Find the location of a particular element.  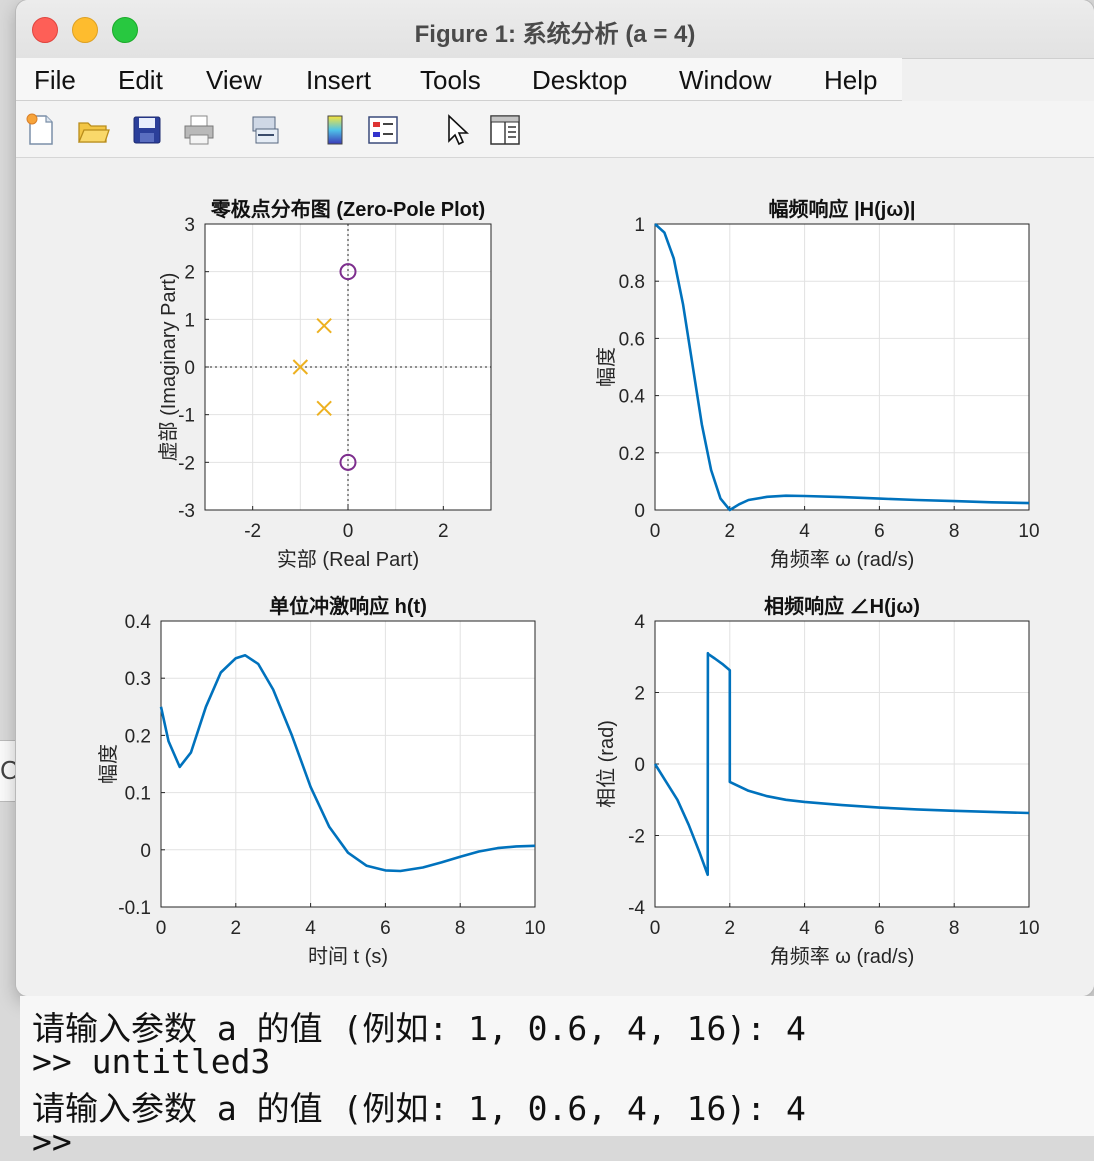

menu-view: View is located at coordinates (234, 80).